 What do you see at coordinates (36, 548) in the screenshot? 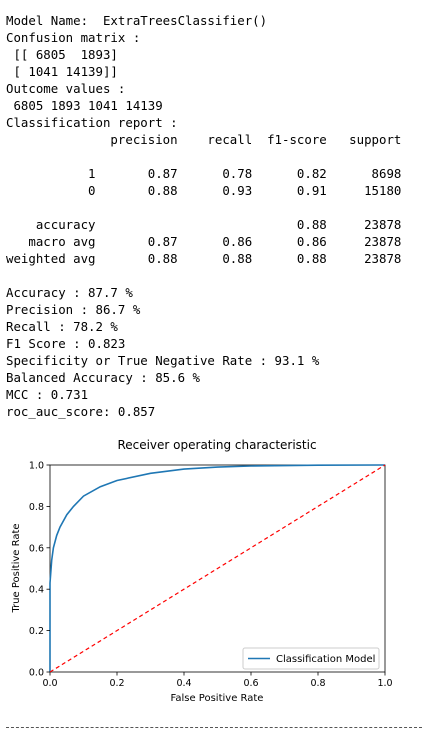
I see `y-tick-label: 0.6` at bounding box center [36, 548].